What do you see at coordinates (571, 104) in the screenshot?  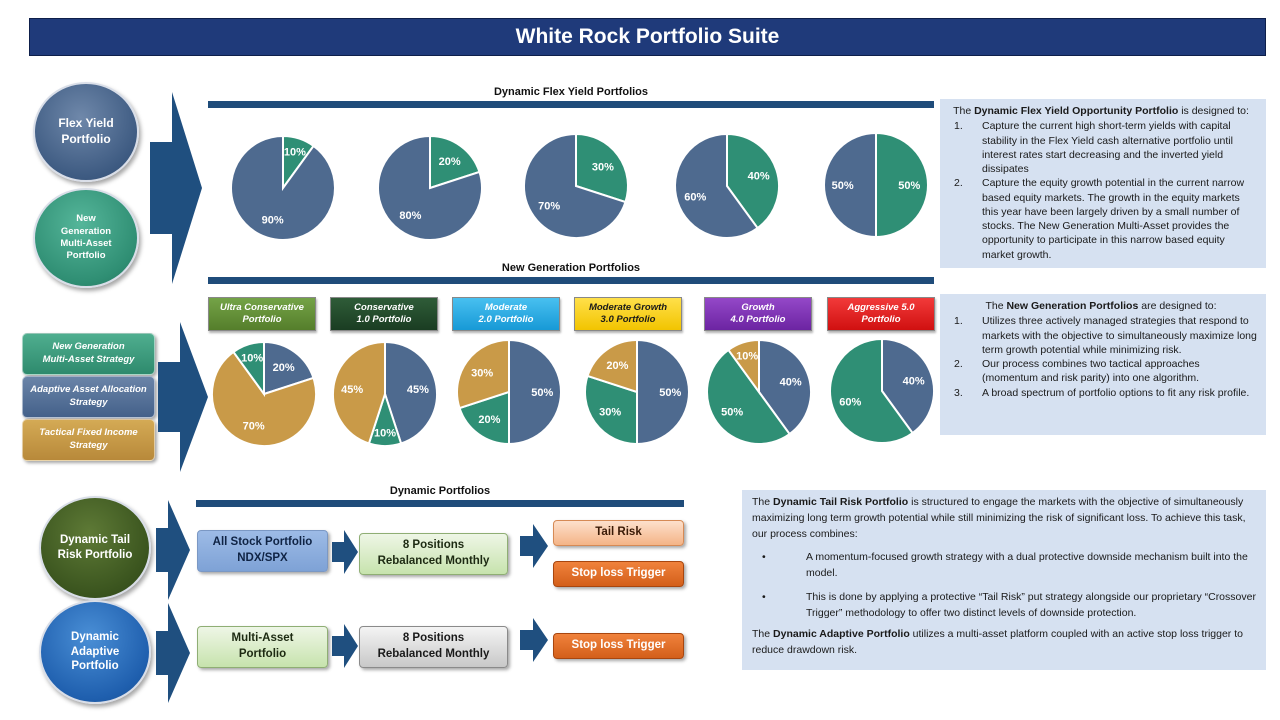 I see `flex-section-line` at bounding box center [571, 104].